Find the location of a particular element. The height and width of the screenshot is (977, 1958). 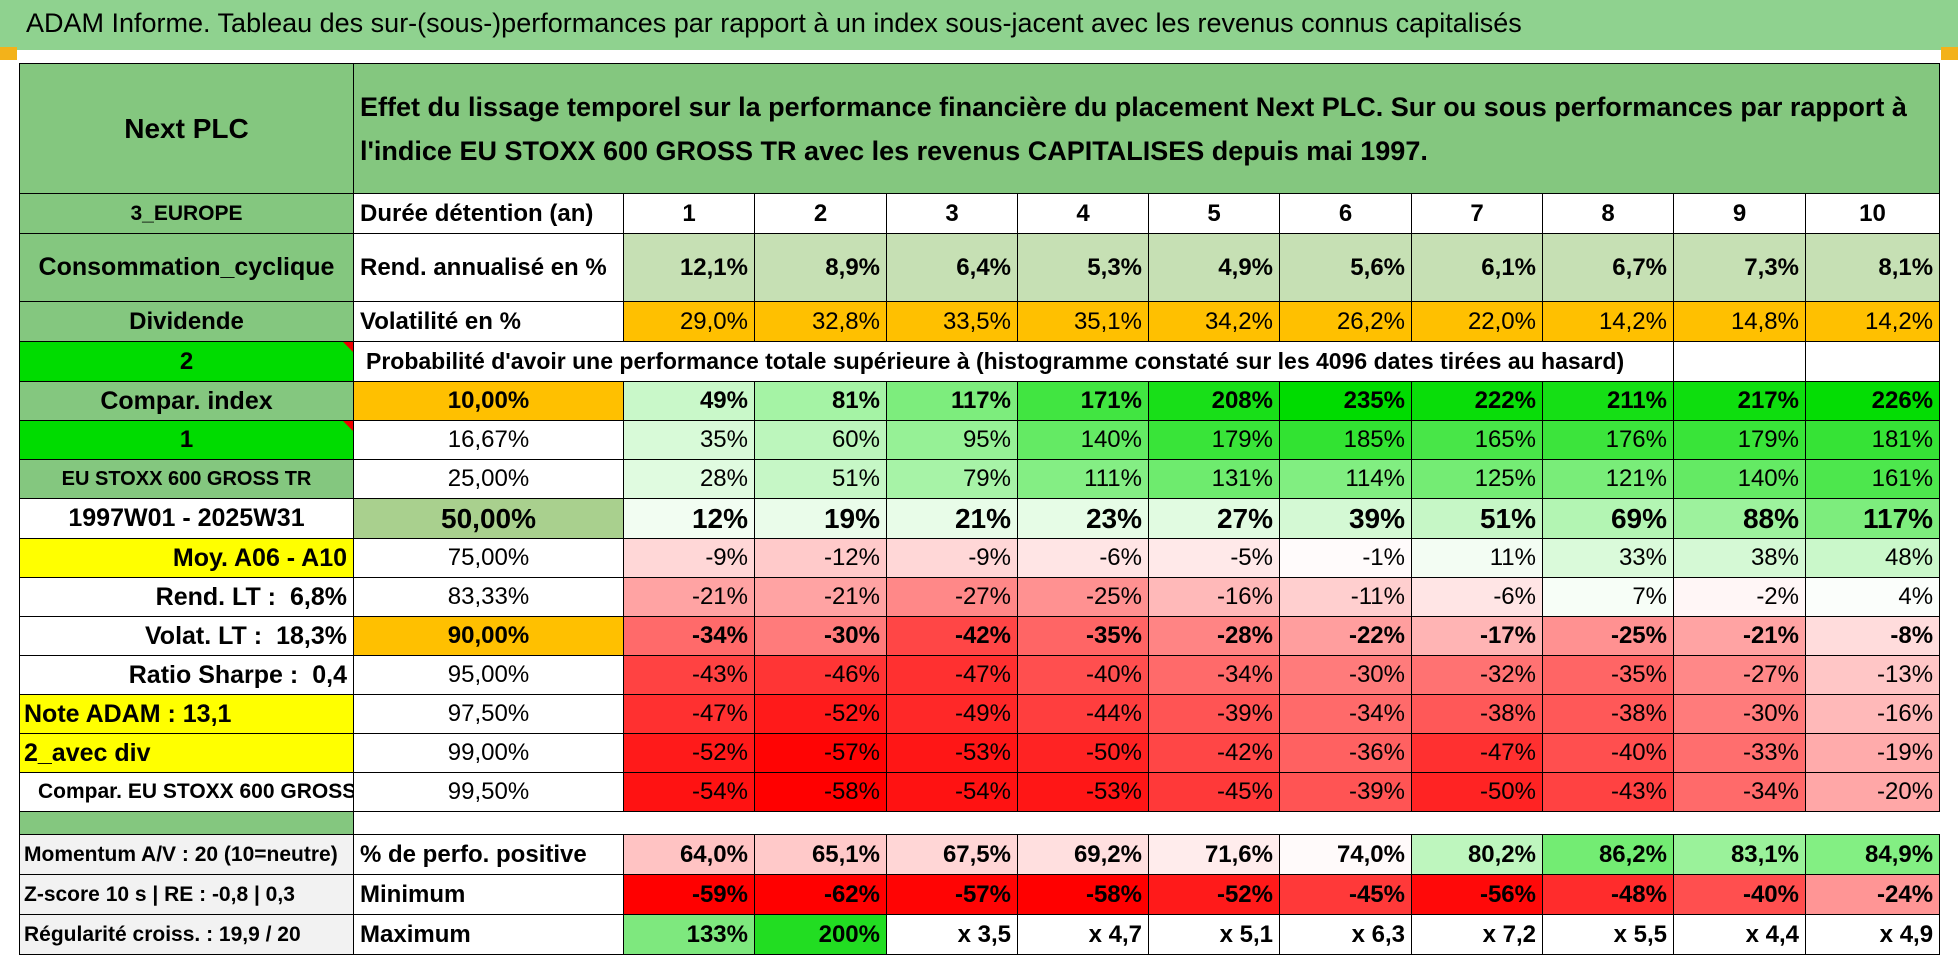

stat-value: -56% is located at coordinates (1477, 894).